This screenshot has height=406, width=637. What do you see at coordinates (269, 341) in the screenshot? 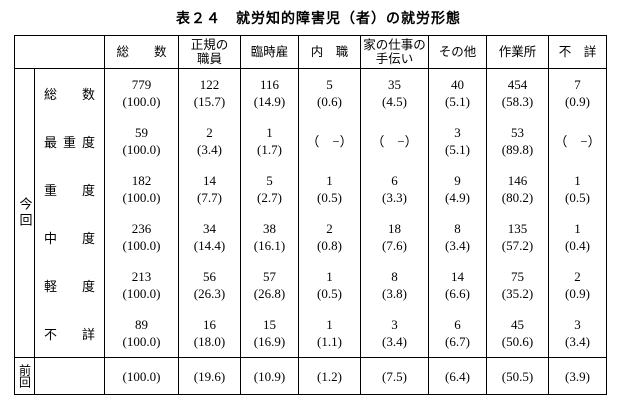
I see `cell-percent: (16.9)` at bounding box center [269, 341].